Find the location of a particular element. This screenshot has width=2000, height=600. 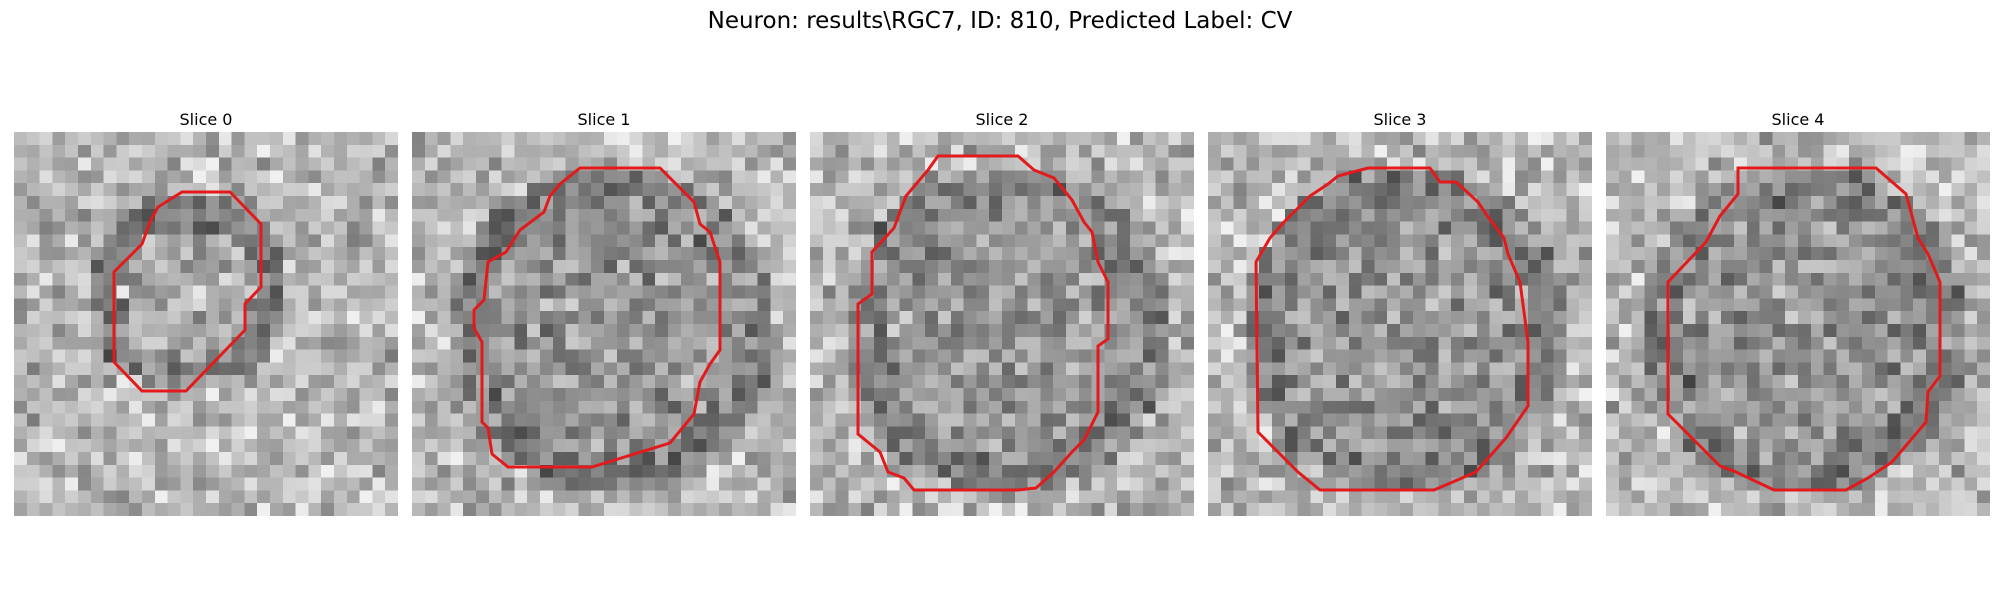

slice-panel-1: Slice 1 is located at coordinates (604, 312).